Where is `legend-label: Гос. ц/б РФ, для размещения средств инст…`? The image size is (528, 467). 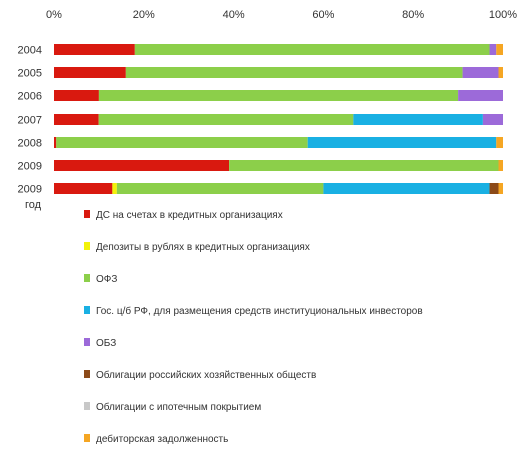 legend-label: Гос. ц/б РФ, для размещения средств инст… is located at coordinates (259, 311).